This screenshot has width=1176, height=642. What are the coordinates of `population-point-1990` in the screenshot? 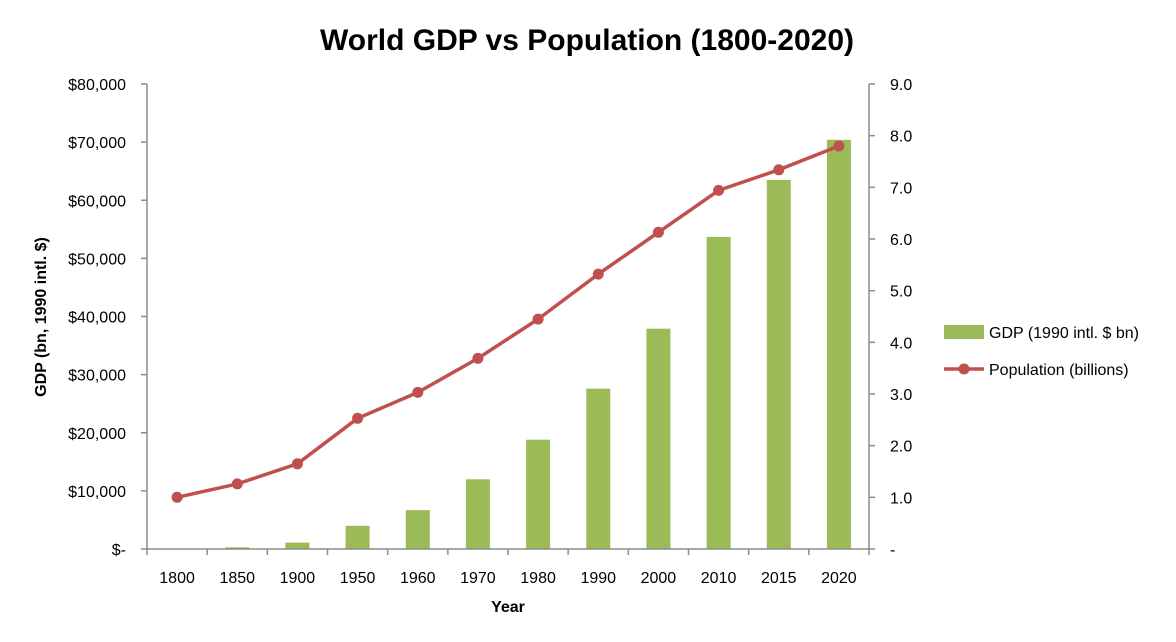 It's located at (598, 274).